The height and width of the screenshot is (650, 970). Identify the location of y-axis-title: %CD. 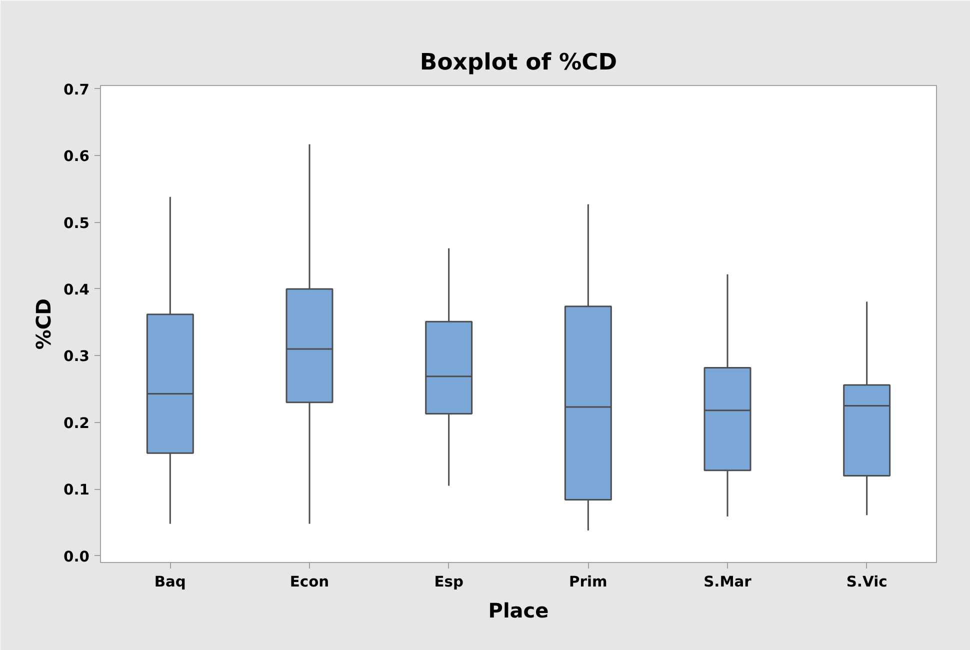
(44, 324).